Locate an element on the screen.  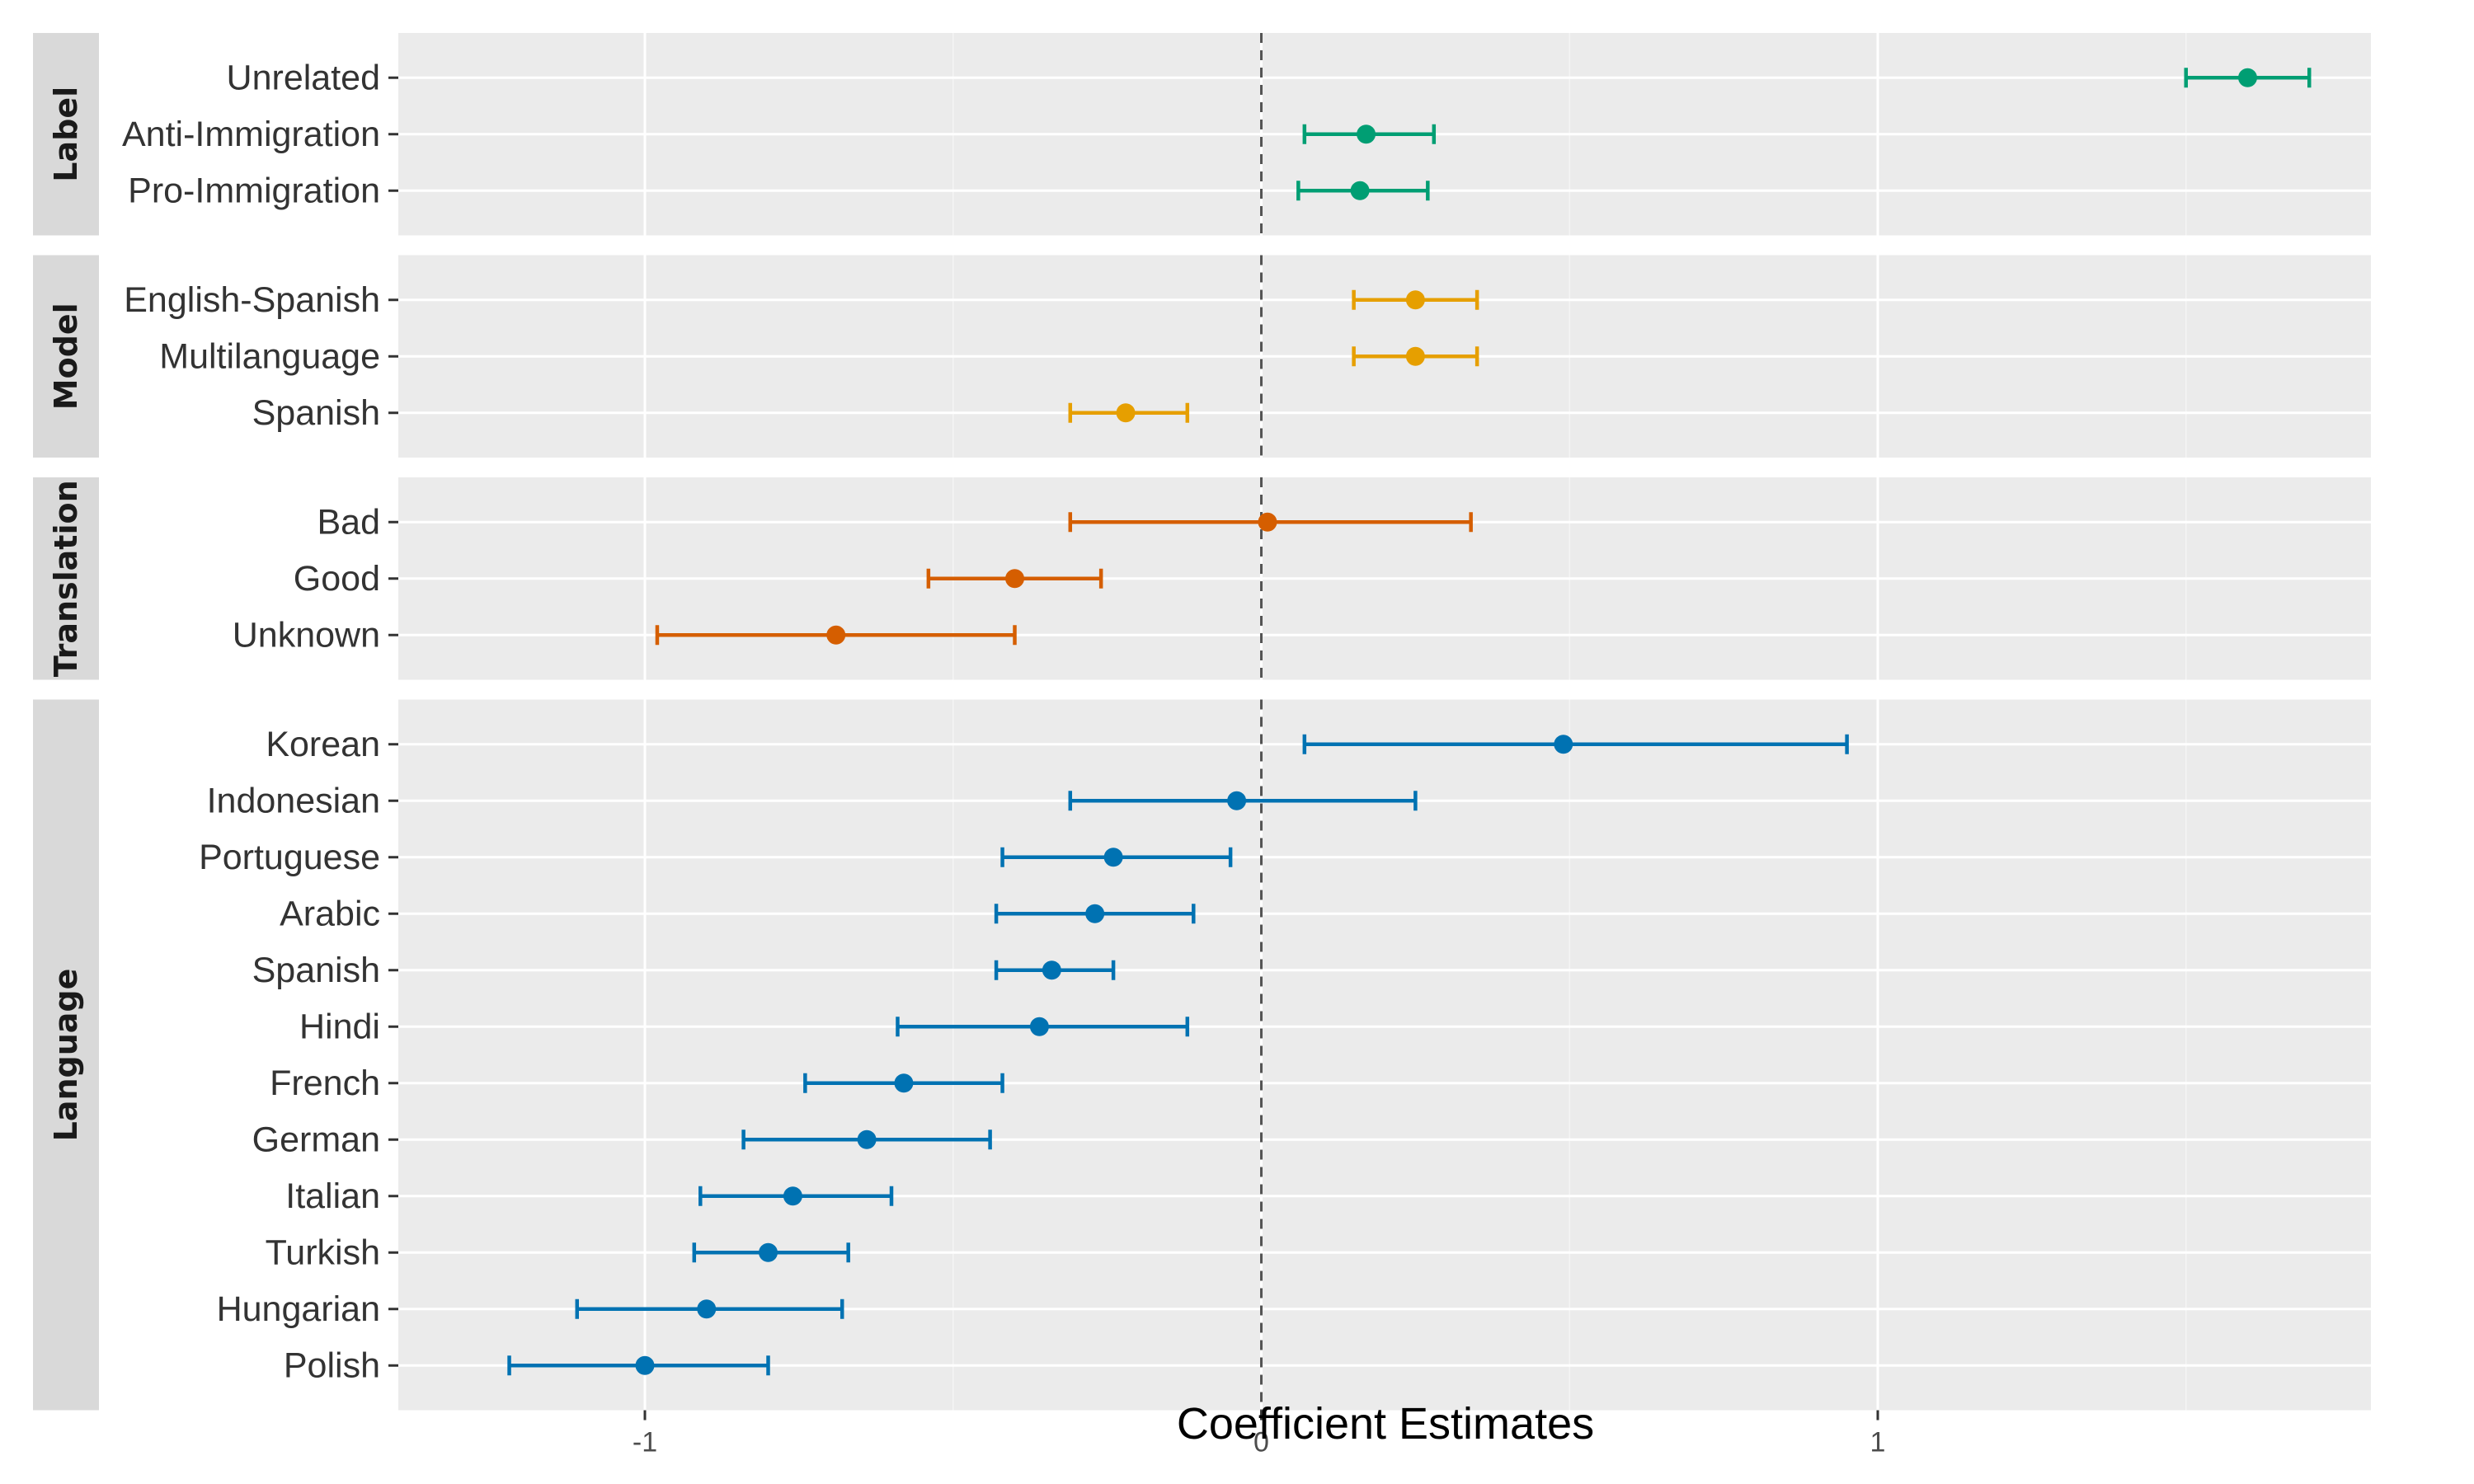
y-tick-label-english-spanish: English-Spanish is located at coordinates (252, 300).